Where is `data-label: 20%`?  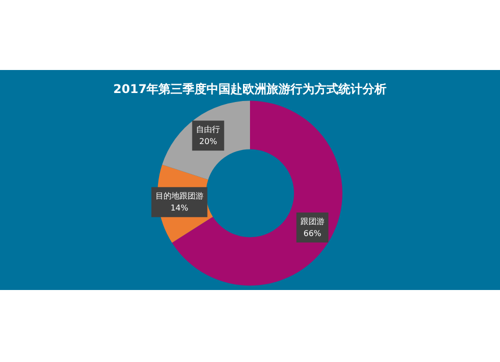 data-label: 20% is located at coordinates (208, 141).